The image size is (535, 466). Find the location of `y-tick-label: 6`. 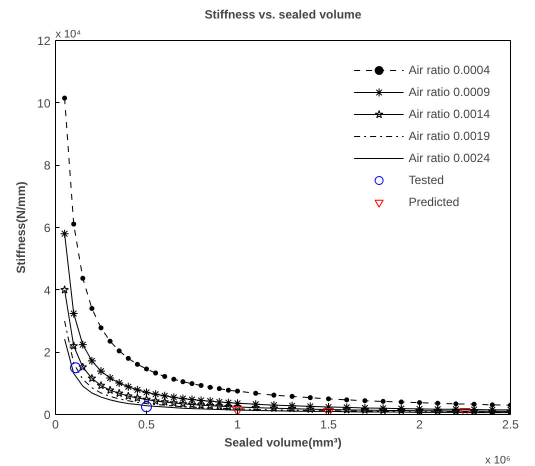

y-tick-label: 6 is located at coordinates (47, 228).